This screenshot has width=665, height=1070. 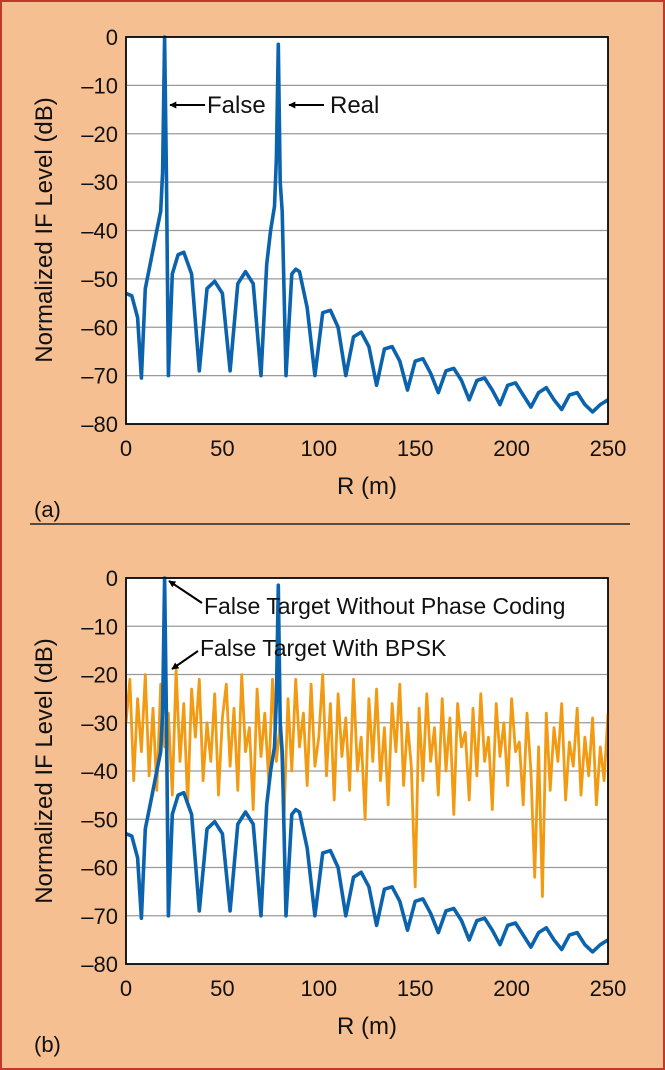 What do you see at coordinates (112, 578) in the screenshot?
I see `y-tick-label-b-0: 0` at bounding box center [112, 578].